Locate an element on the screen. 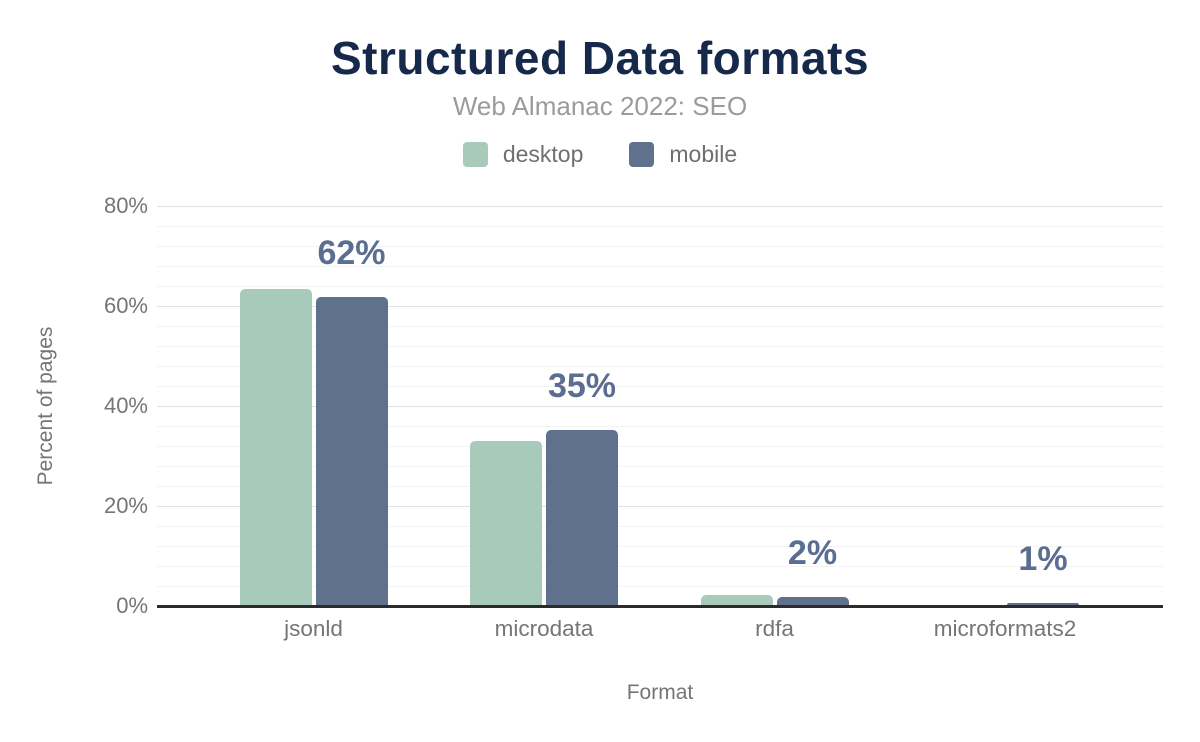  y-tick-60%: 60% is located at coordinates (125, 305).